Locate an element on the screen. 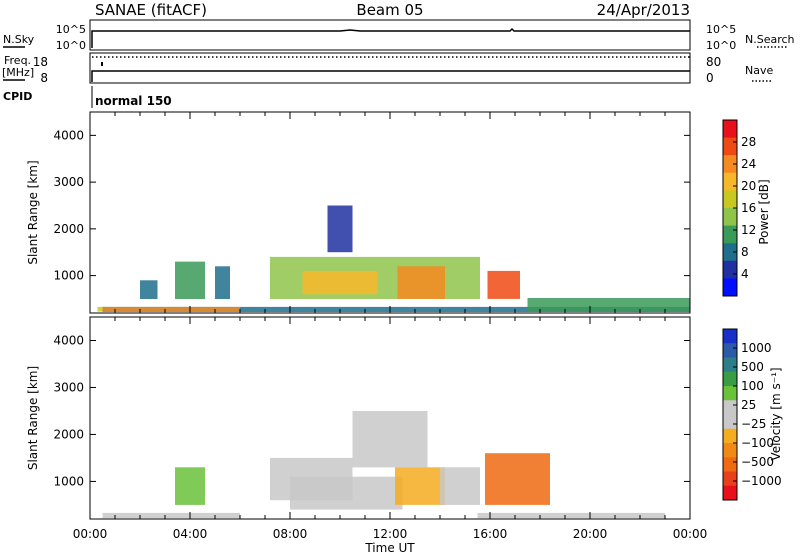  nsky-trace is located at coordinates (390, 37).